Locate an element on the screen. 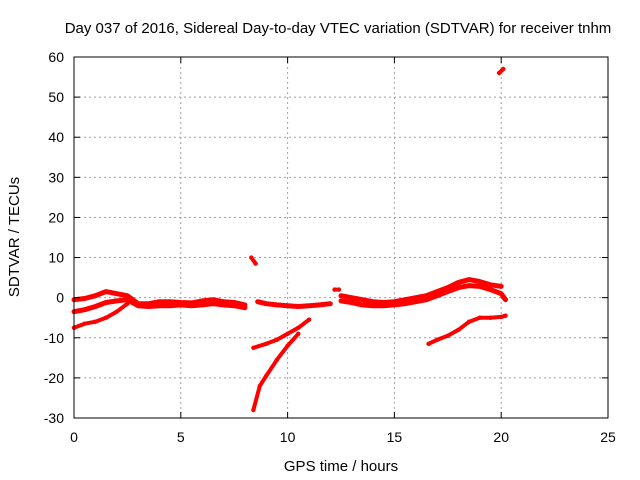 Image resolution: width=640 pixels, height=480 pixels. series-rising-track is located at coordinates (281, 333).